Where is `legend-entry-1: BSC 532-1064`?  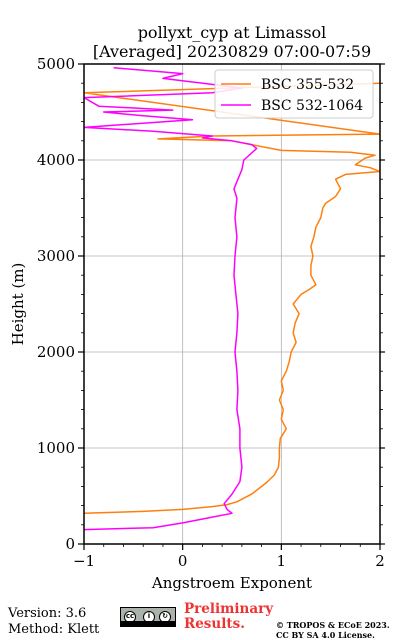
legend-entry-1: BSC 532-1064 is located at coordinates (312, 106).